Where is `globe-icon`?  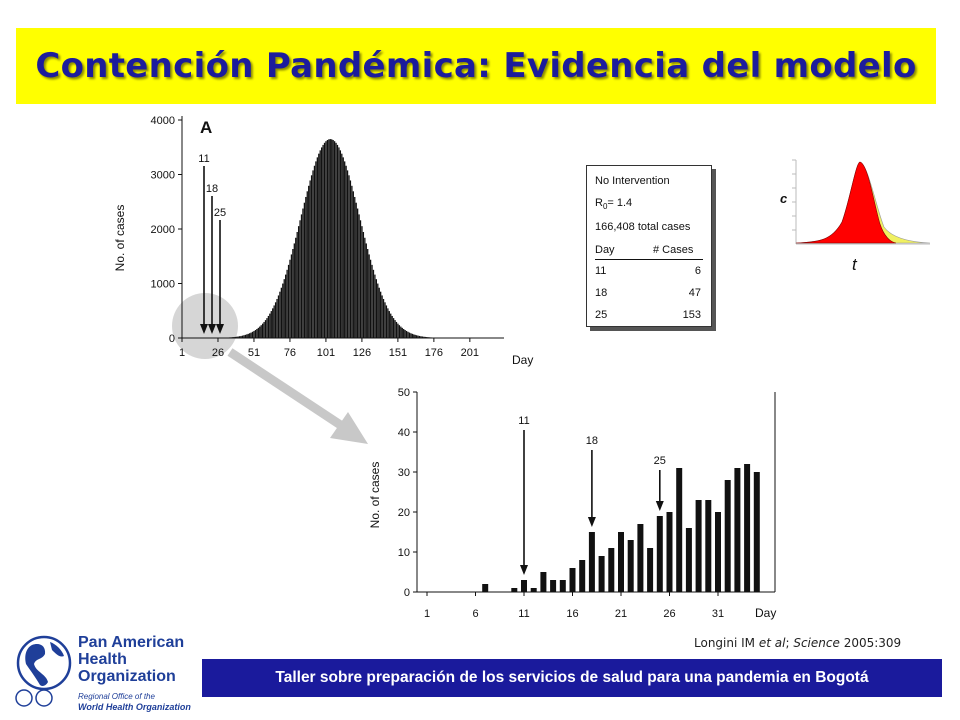
globe-icon is located at coordinates (43, 671).